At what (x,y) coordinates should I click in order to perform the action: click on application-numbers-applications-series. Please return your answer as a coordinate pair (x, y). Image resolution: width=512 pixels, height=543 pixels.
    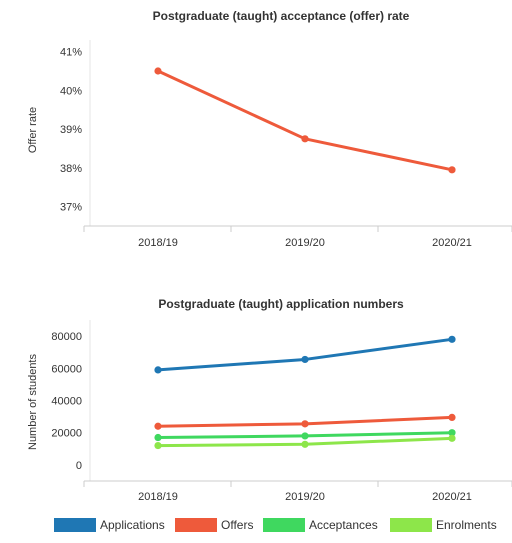
    Looking at the image, I should click on (305, 354).